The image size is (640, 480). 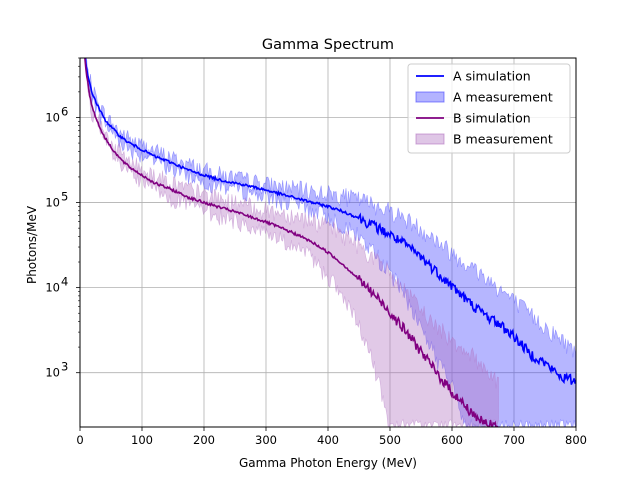 I want to click on x-tick-label: 400, so click(x=328, y=440).